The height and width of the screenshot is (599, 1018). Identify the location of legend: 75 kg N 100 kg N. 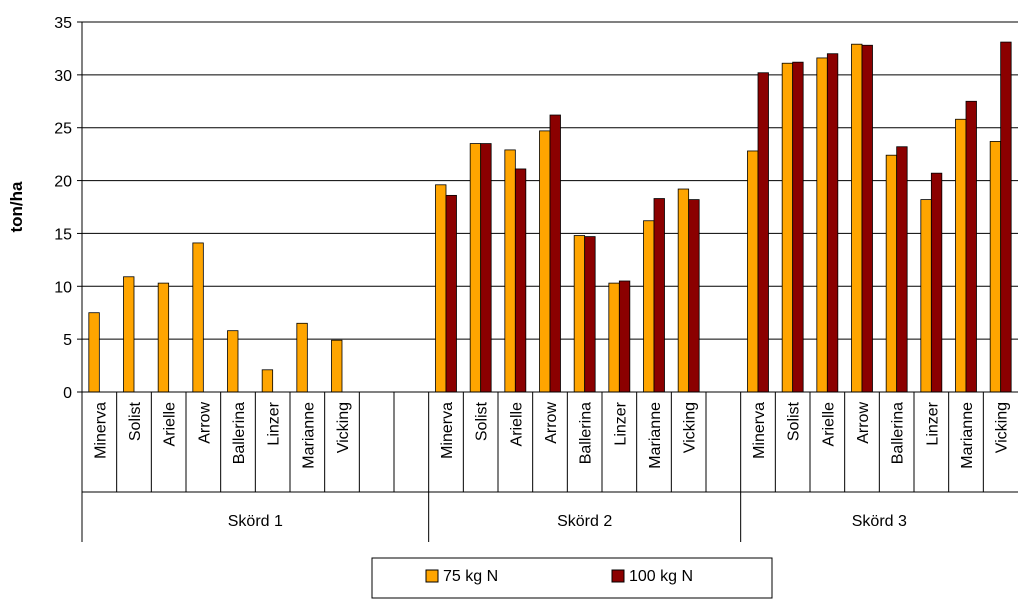
(572, 578).